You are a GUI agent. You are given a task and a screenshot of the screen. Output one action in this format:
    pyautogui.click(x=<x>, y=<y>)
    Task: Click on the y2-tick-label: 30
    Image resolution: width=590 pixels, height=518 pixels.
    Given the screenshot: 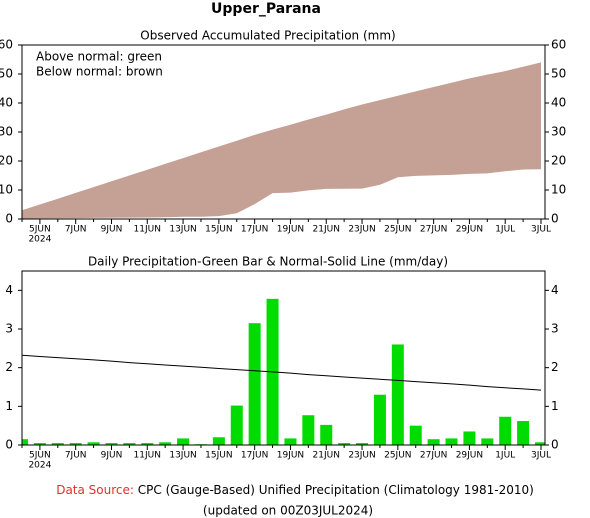 What is the action you would take?
    pyautogui.click(x=558, y=132)
    